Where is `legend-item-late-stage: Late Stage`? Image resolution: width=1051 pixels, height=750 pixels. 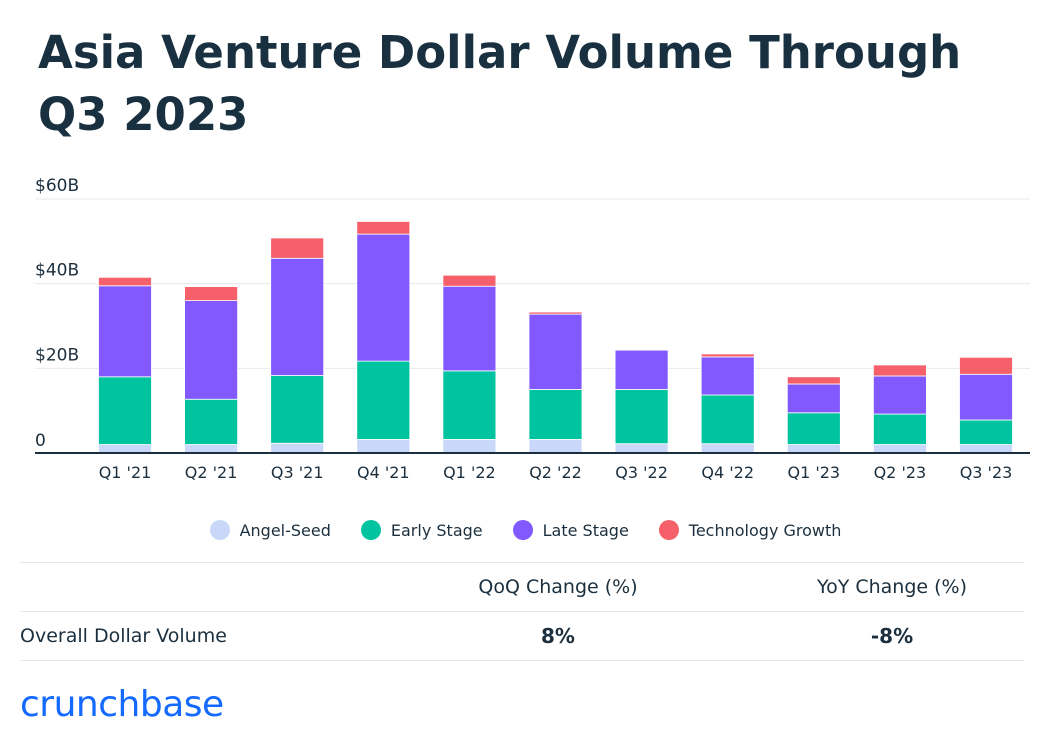 legend-item-late-stage: Late Stage is located at coordinates (570, 530).